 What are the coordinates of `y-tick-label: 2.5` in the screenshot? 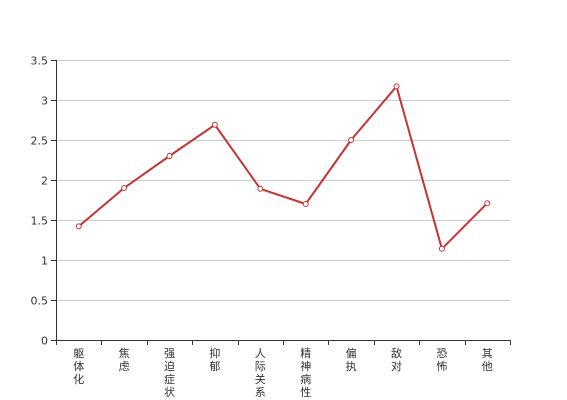 It's located at (40, 141).